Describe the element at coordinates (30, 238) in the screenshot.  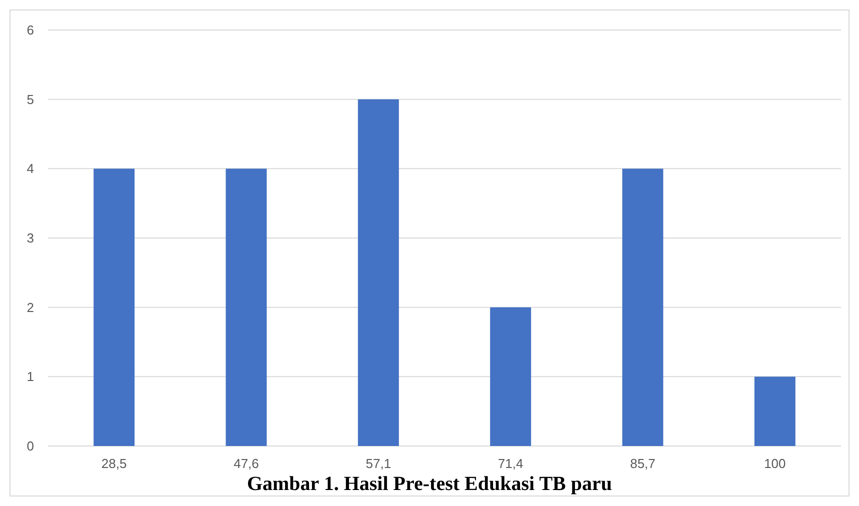
I see `y-tick-label: 3` at that location.